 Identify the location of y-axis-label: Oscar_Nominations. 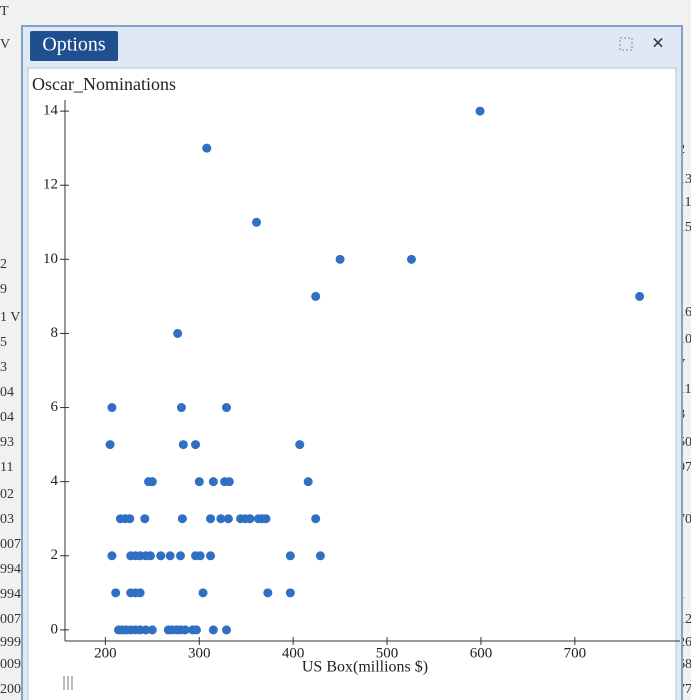
(104, 84).